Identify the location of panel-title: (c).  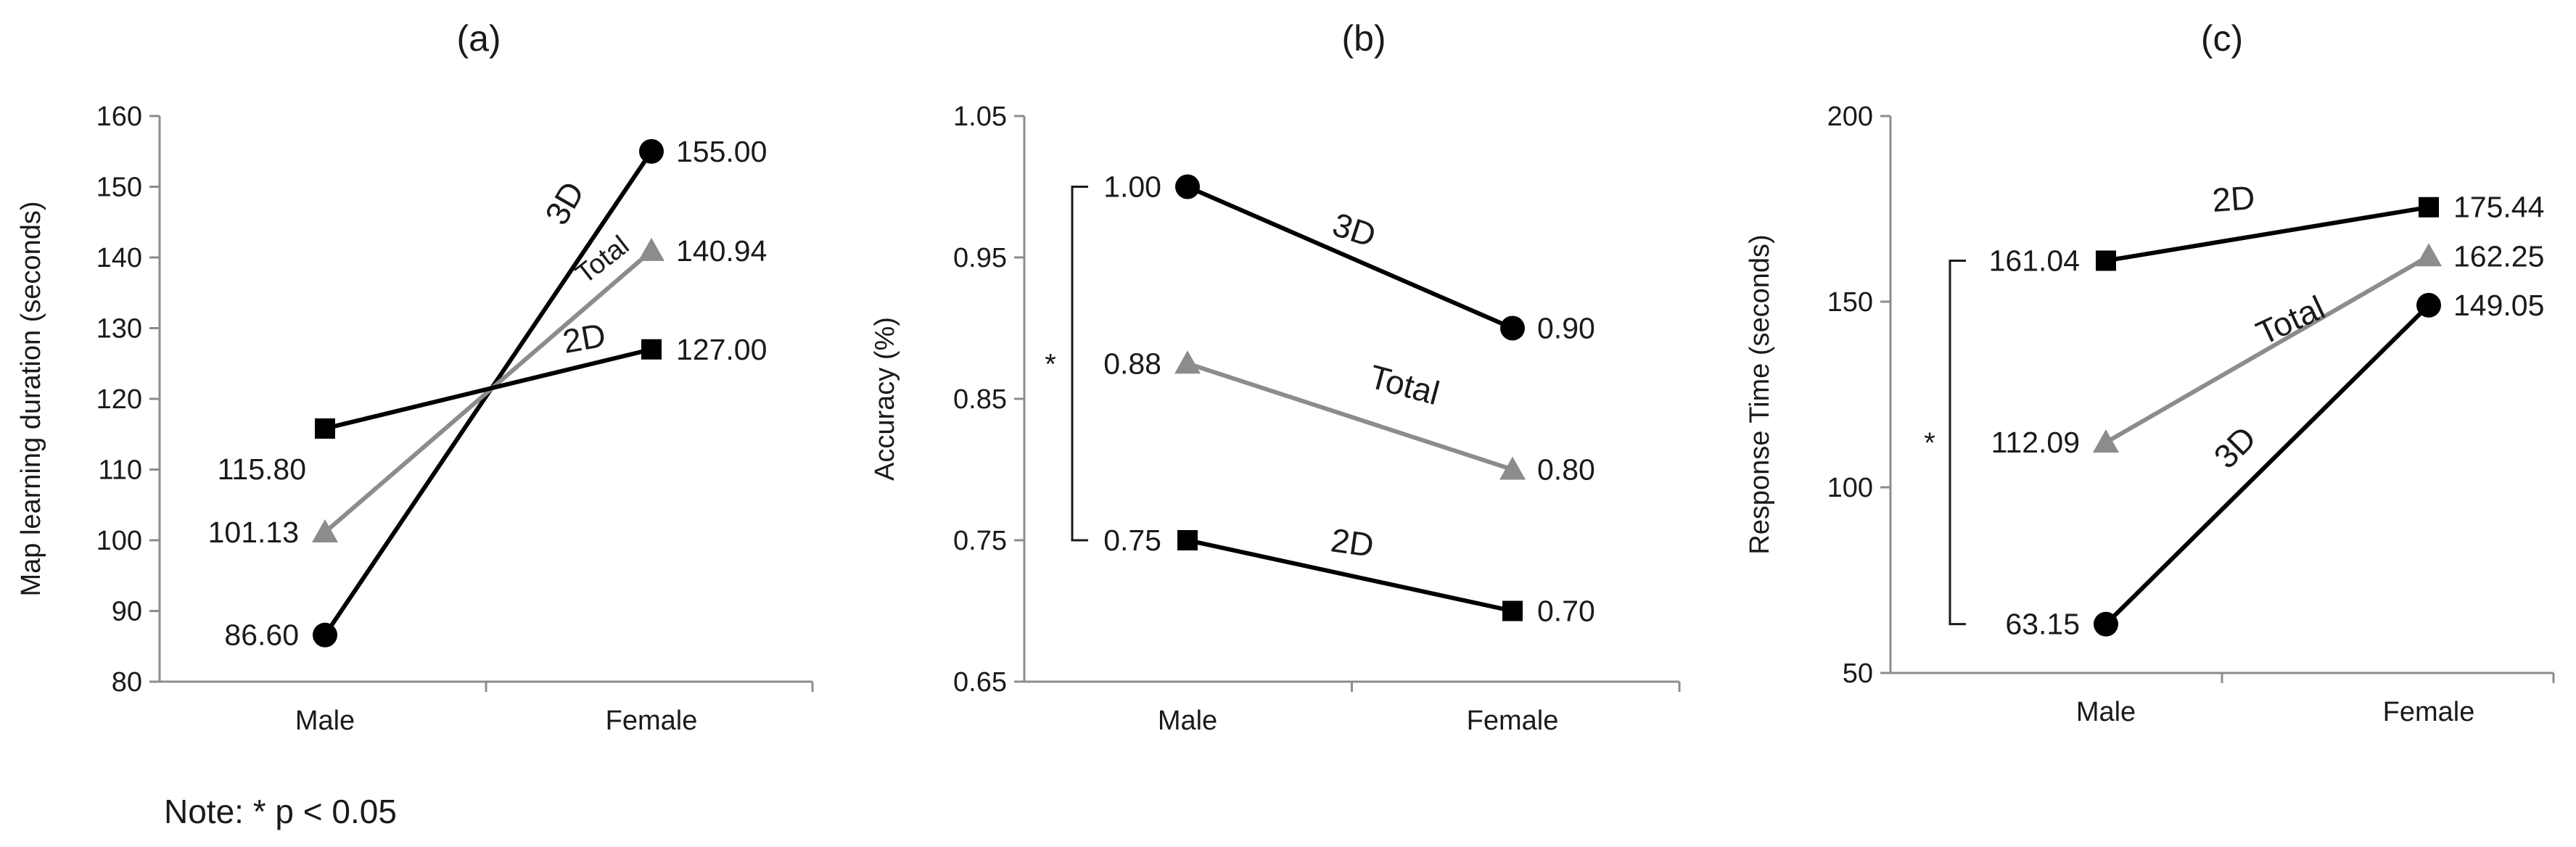
(2222, 39).